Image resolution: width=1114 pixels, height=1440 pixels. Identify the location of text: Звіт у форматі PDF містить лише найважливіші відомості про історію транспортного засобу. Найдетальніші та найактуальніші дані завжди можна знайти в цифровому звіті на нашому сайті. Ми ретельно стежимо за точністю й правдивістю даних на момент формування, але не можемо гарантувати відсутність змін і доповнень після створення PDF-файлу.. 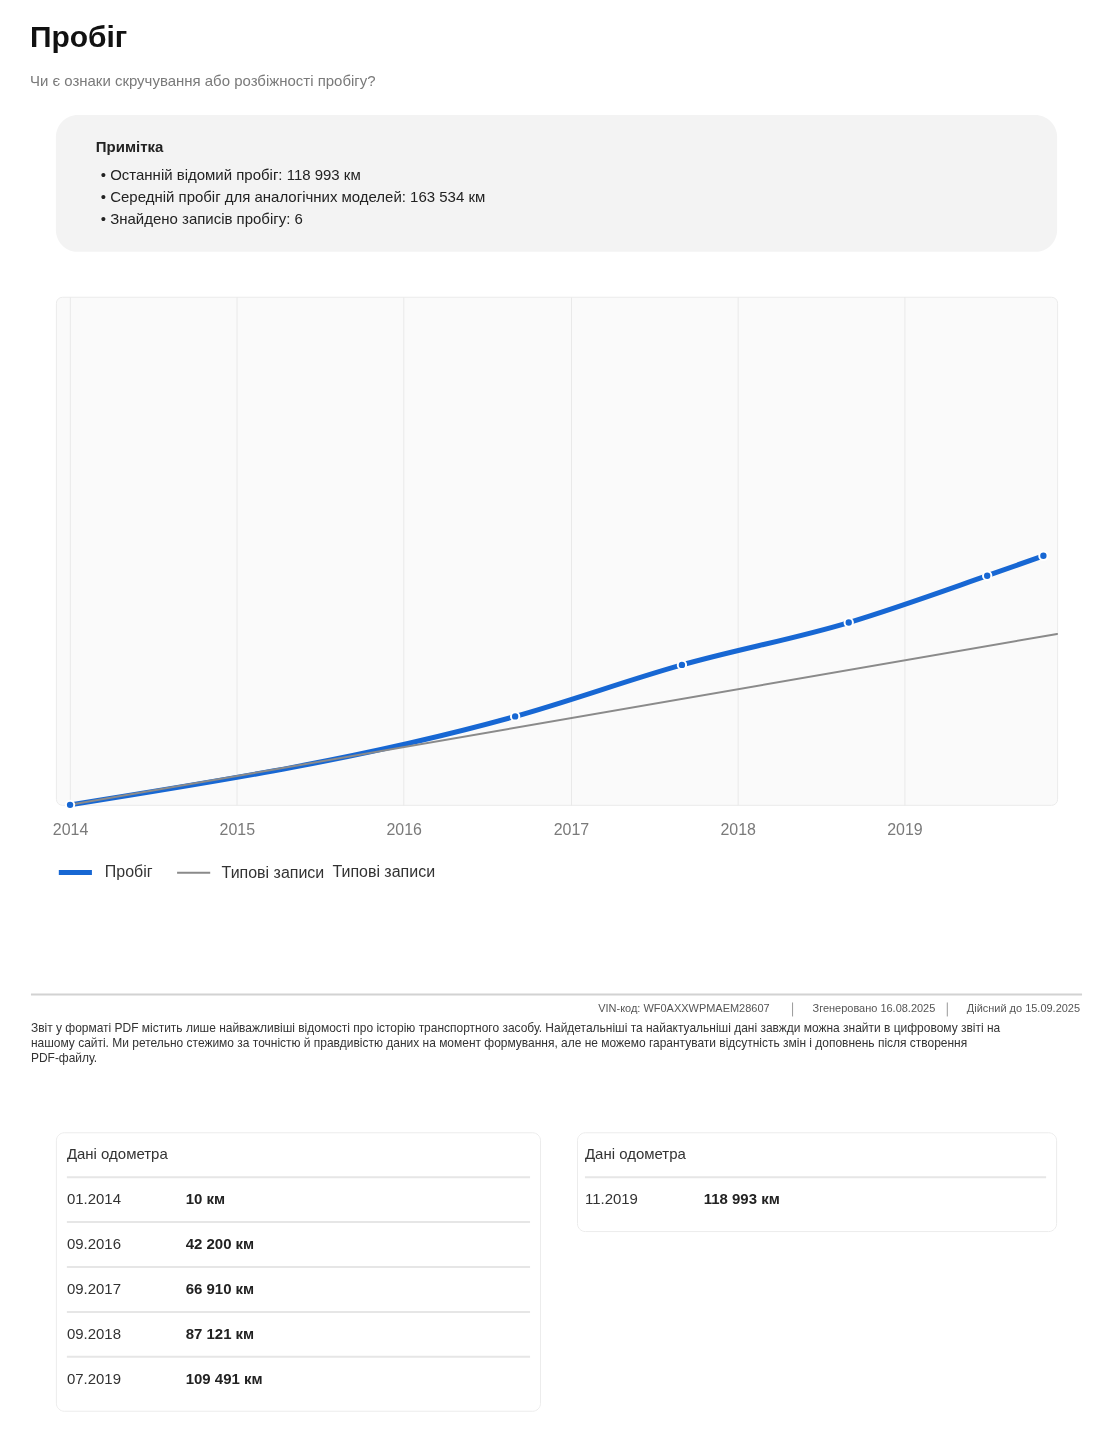
(515, 1043).